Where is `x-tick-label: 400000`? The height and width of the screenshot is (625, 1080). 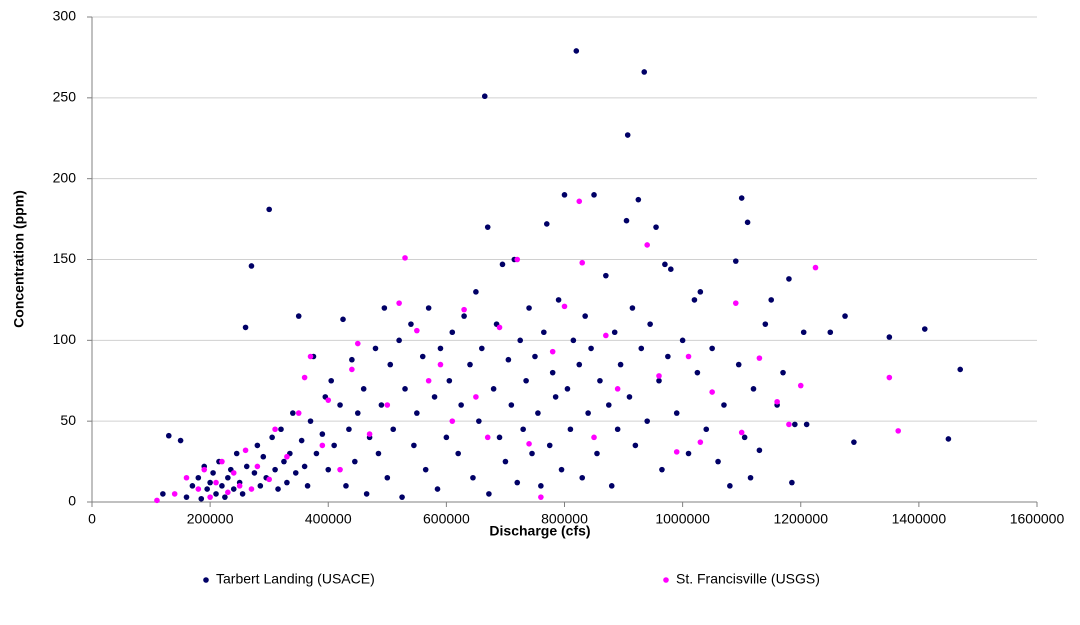
x-tick-label: 400000 is located at coordinates (328, 519).